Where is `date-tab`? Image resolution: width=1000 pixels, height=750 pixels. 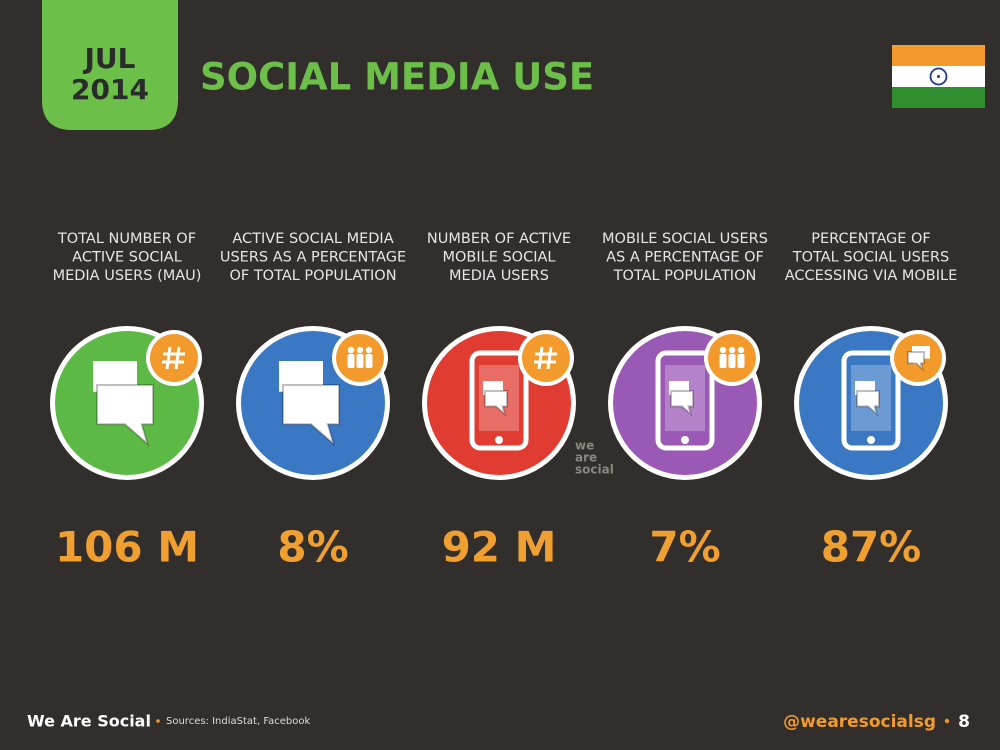
date-tab is located at coordinates (110, 65).